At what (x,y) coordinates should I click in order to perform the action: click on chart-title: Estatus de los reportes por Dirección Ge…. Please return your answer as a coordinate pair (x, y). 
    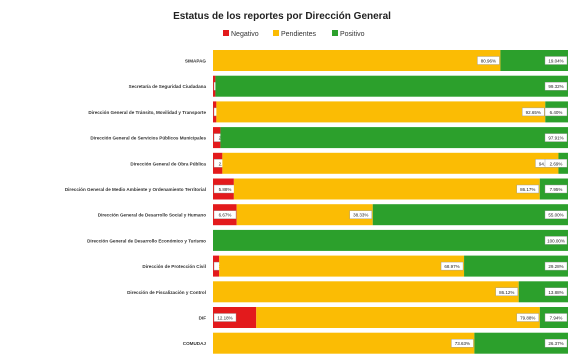
    Looking at the image, I should click on (282, 16).